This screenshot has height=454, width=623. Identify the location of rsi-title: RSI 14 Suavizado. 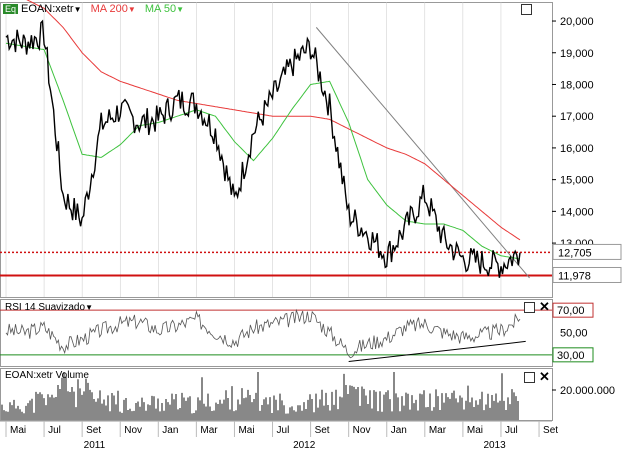
(45, 307).